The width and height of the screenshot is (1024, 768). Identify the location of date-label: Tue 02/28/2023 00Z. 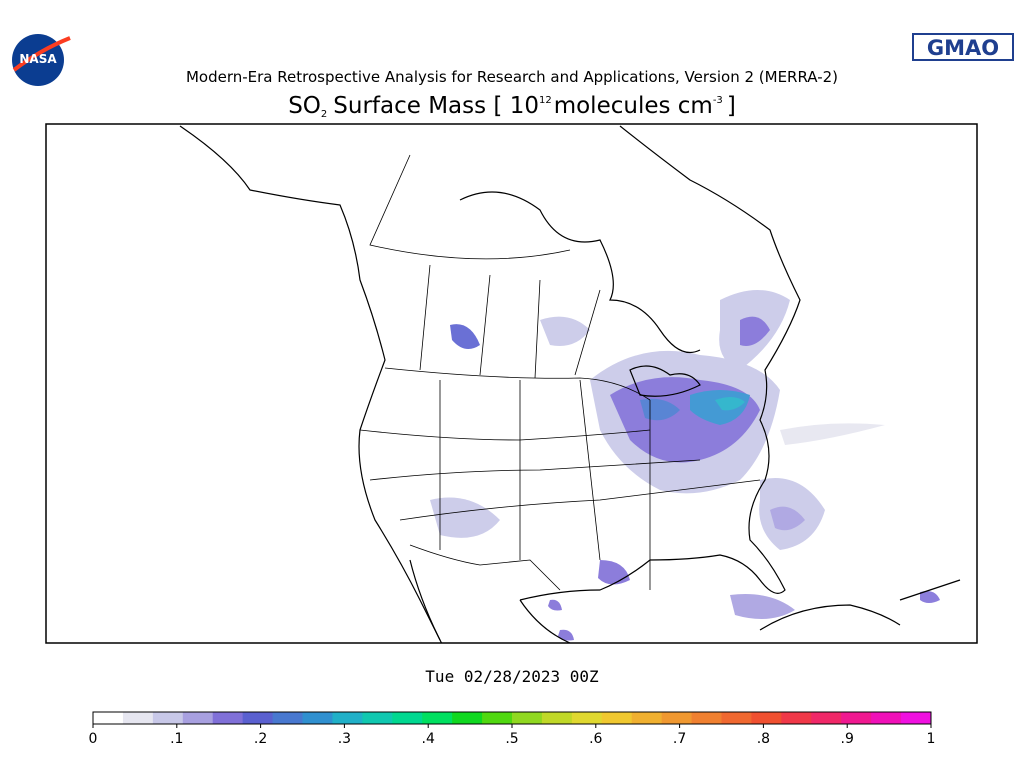
(512, 676).